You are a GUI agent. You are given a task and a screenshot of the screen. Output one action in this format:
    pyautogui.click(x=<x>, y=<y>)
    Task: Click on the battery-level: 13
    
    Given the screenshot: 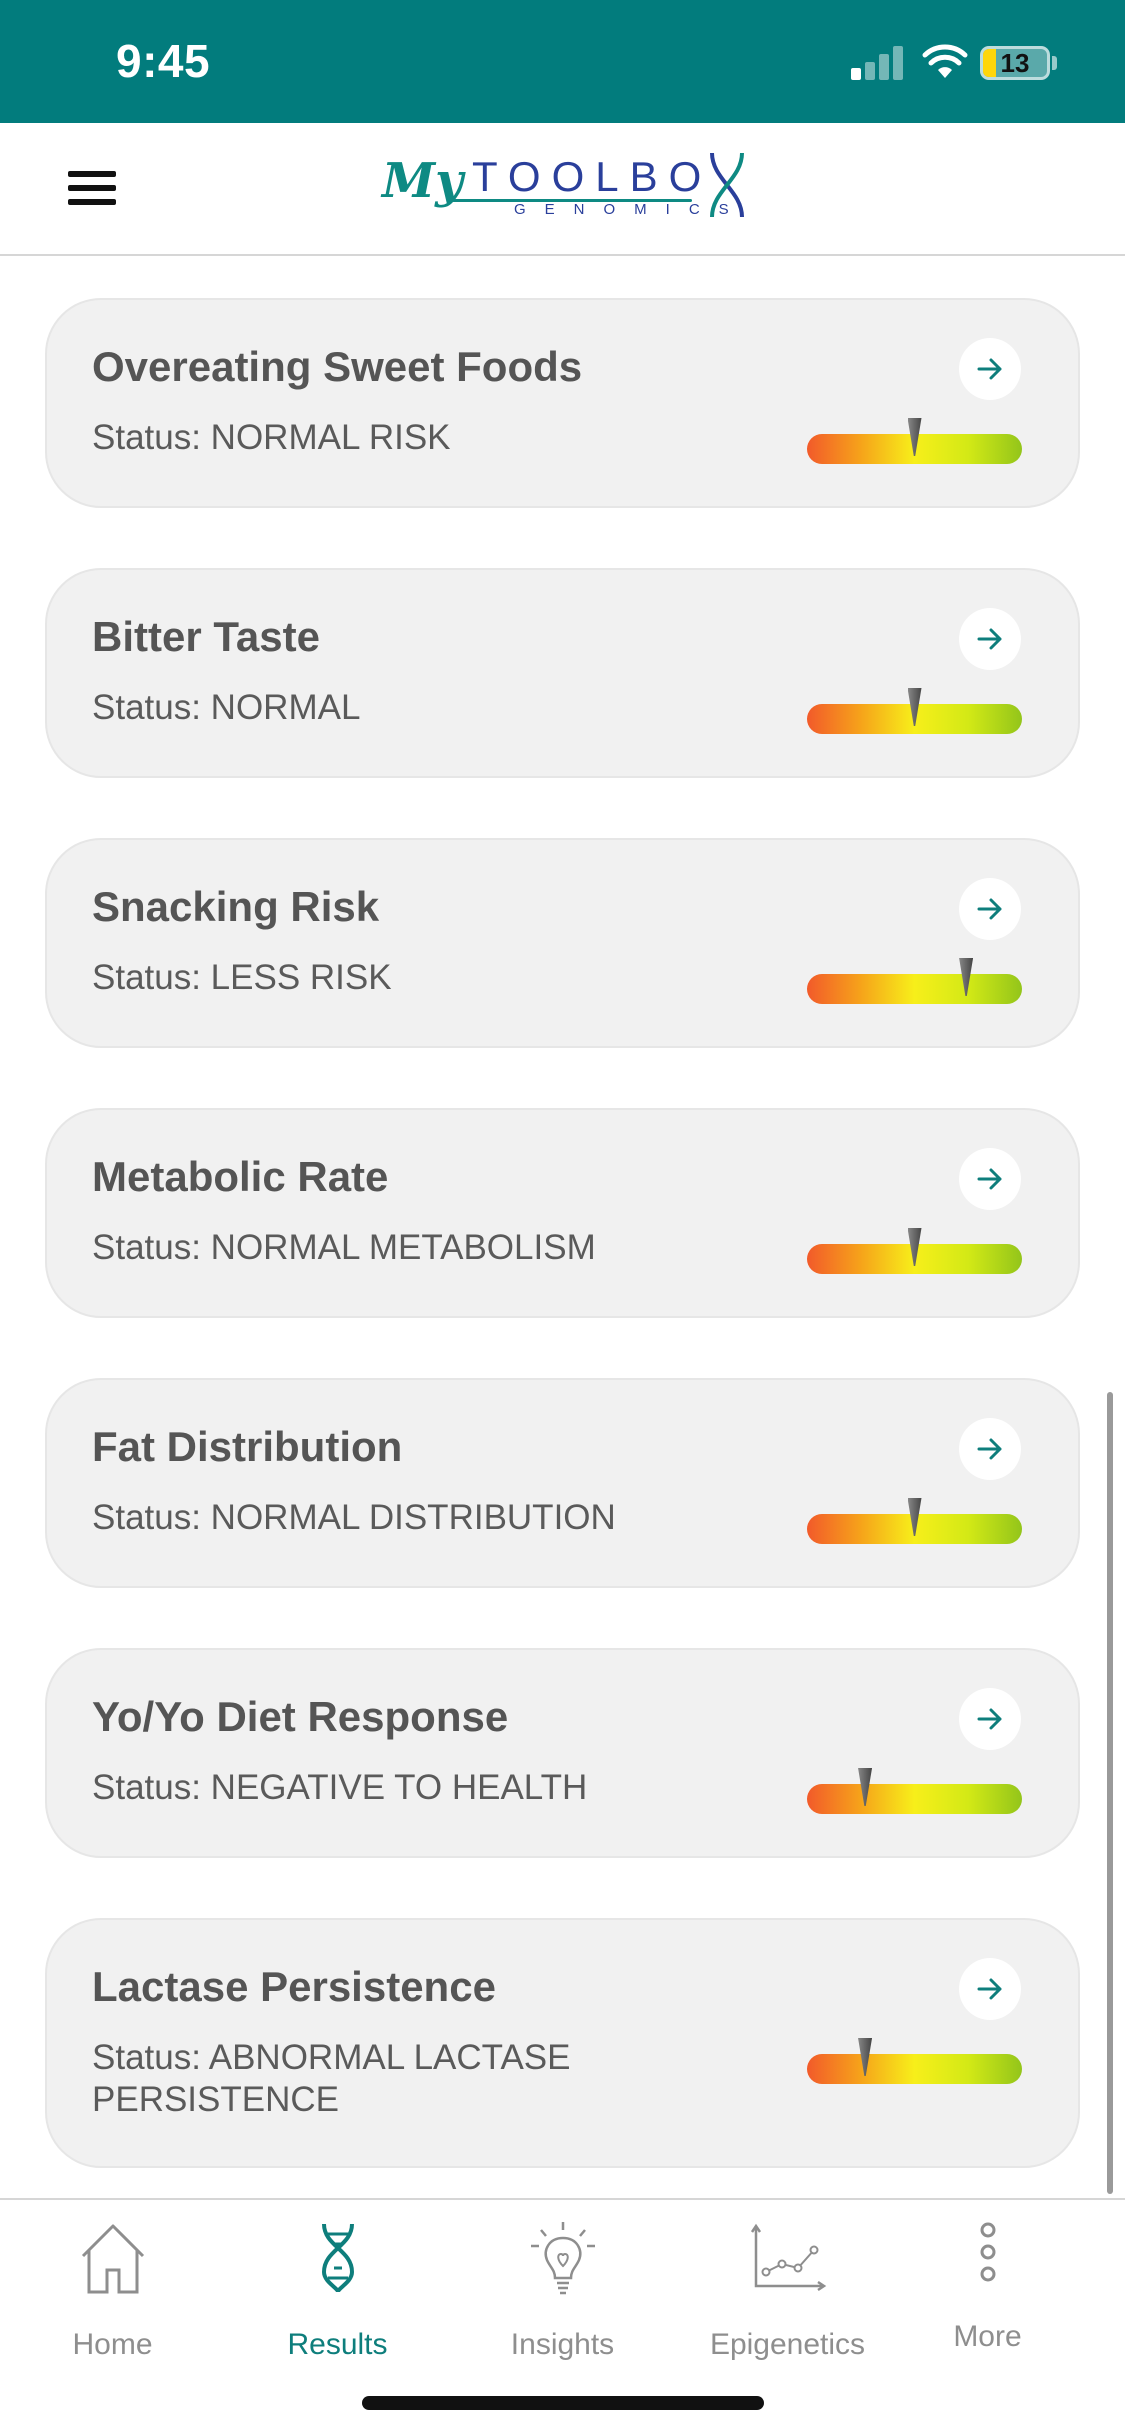 What is the action you would take?
    pyautogui.click(x=1015, y=63)
    